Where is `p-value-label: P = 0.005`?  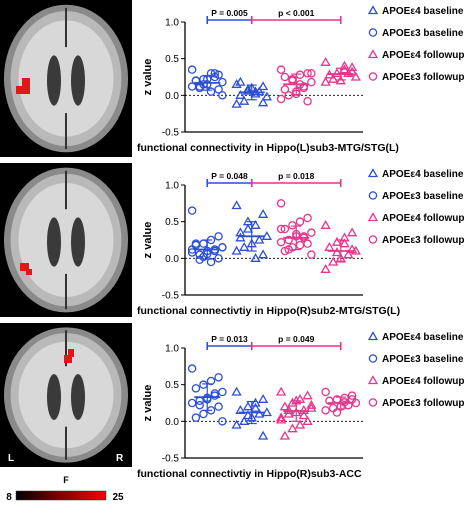 p-value-label: P = 0.005 is located at coordinates (229, 13).